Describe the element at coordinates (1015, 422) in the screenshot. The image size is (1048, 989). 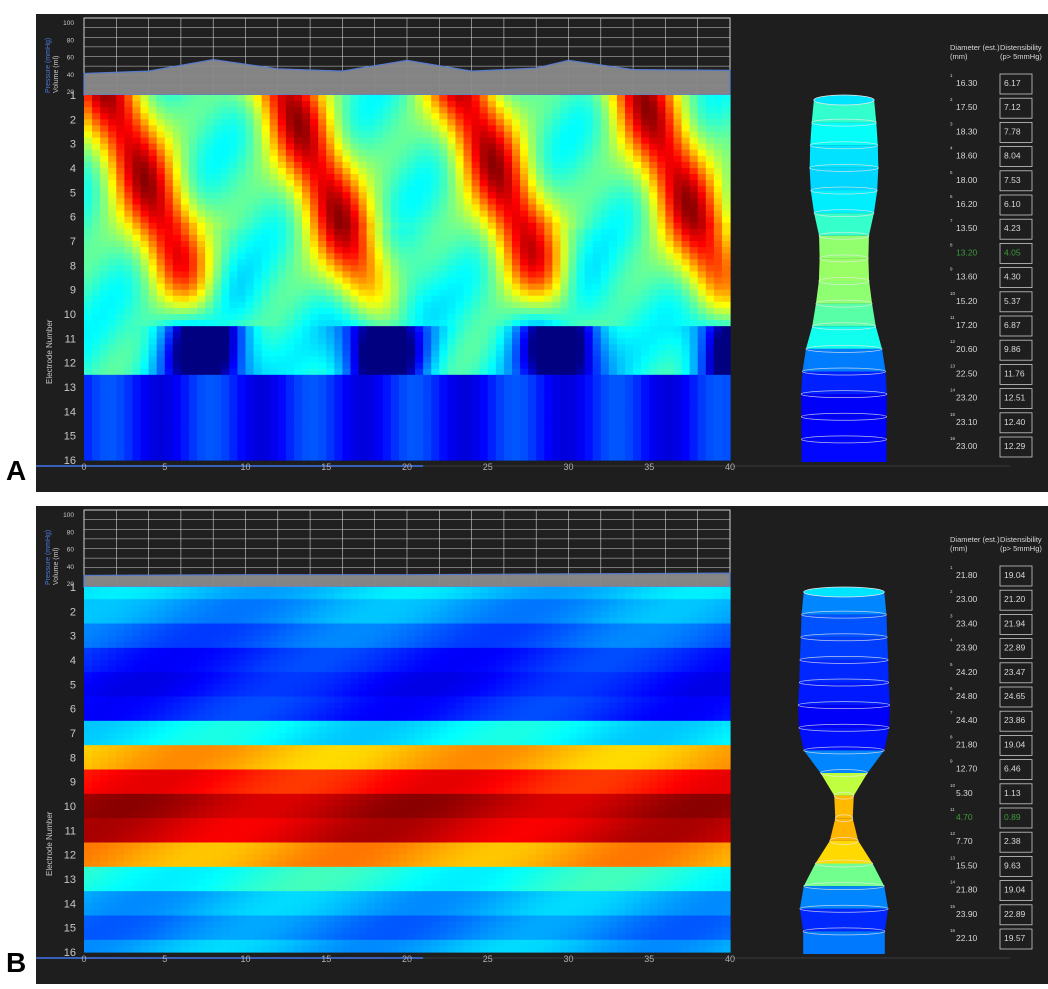
I see `table-distensibility-value: 12.40` at that location.